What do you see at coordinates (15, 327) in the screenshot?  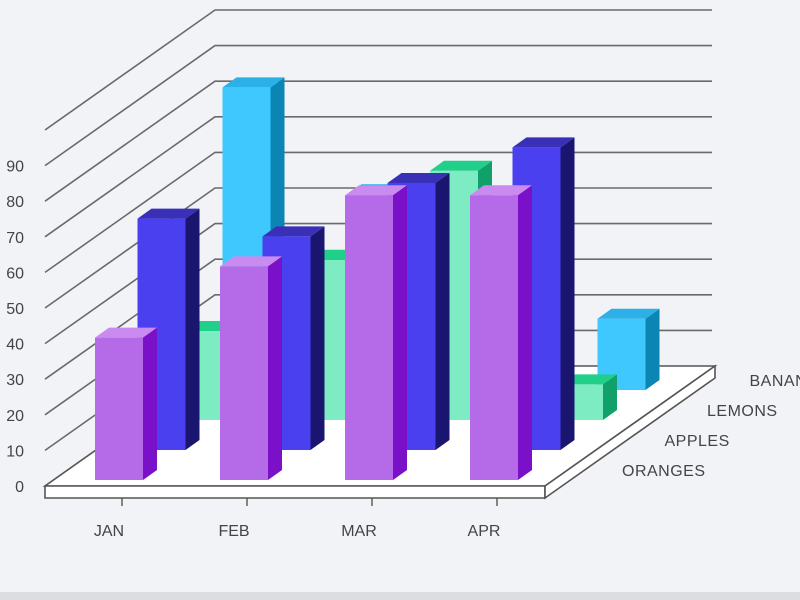 I see `y-axis-tick-labels: 0 10 20 30 40 50 60 70 80 90` at bounding box center [15, 327].